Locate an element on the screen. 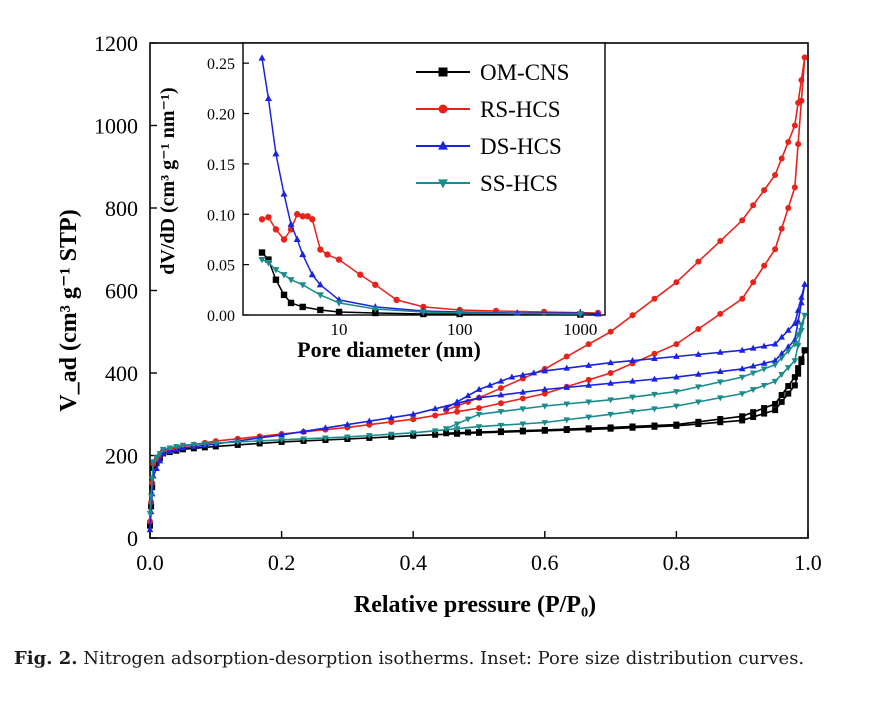 This screenshot has width=894, height=708. x-tick-label: 0.2 is located at coordinates (282, 562).